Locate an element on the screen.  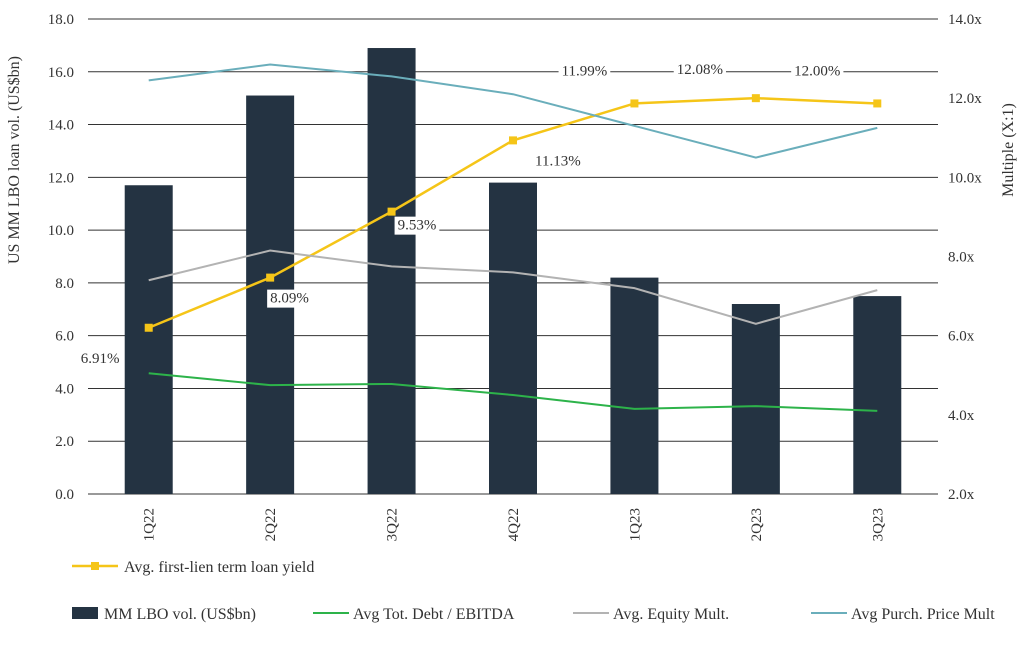
x-tick-label: 2Q23 is located at coordinates (757, 524).